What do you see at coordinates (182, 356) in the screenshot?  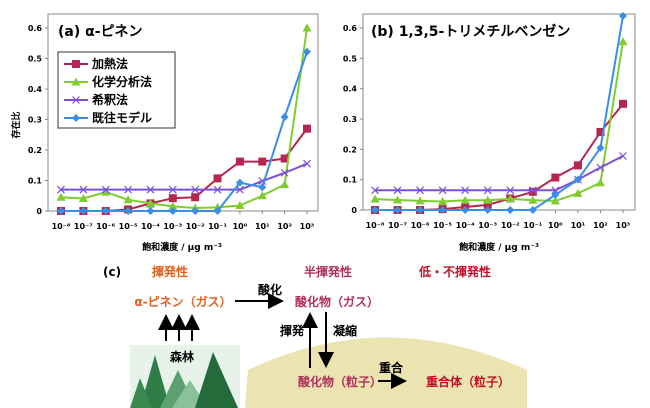 I see `forest-label: 森林` at bounding box center [182, 356].